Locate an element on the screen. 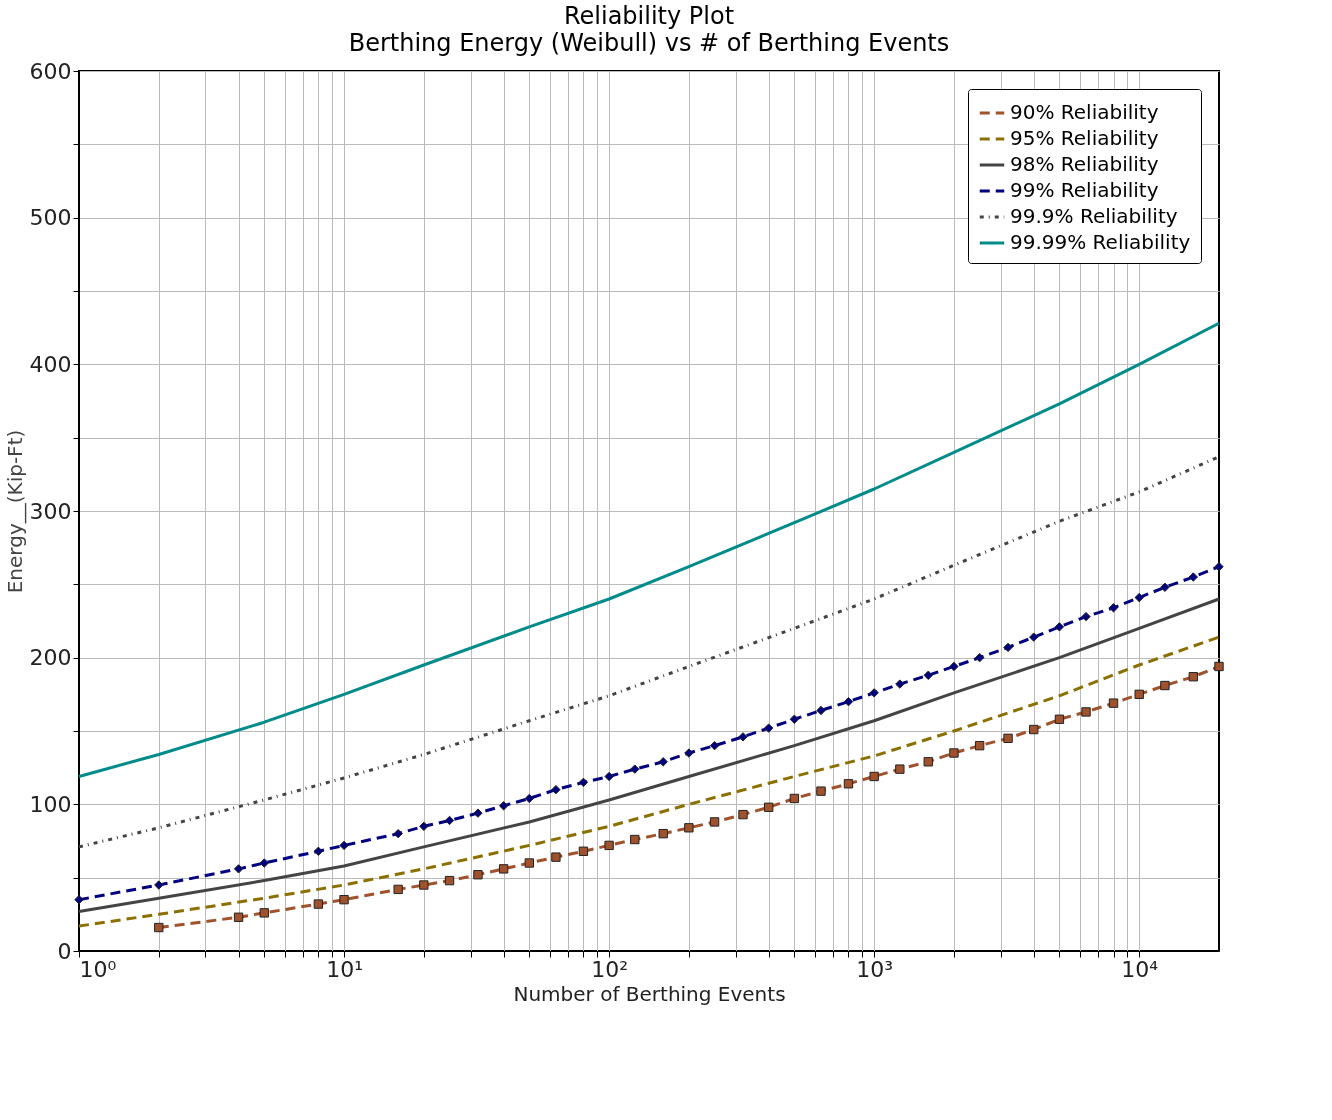 The height and width of the screenshot is (1120, 1332). legend-label: 90% Reliability is located at coordinates (1084, 112).